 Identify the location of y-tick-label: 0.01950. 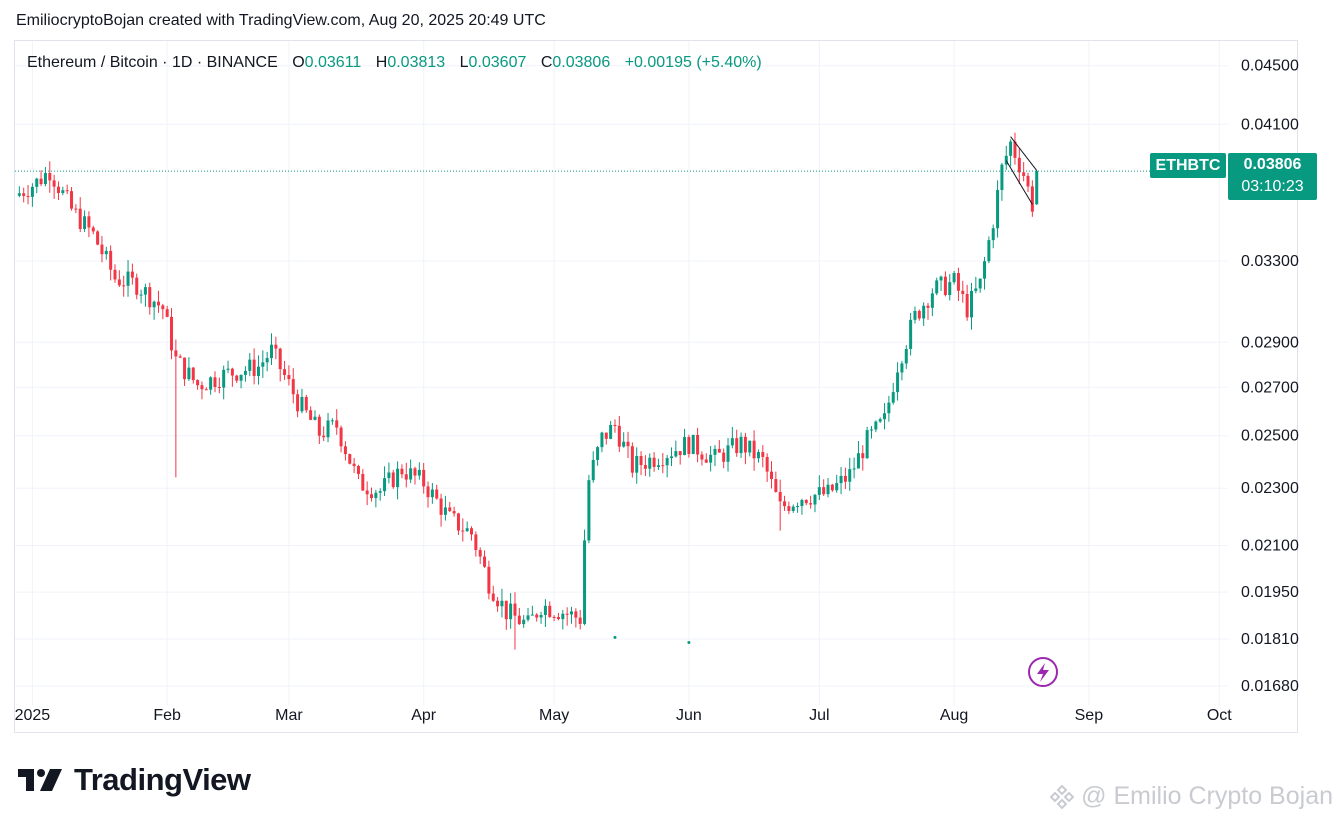
(1270, 592).